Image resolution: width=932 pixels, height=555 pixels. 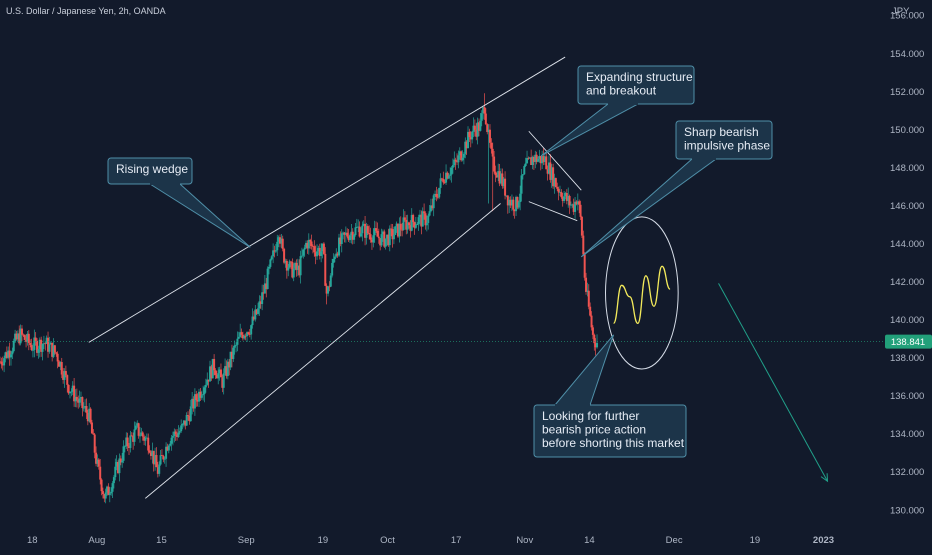 I want to click on expanding-upper-line, so click(x=555, y=160).